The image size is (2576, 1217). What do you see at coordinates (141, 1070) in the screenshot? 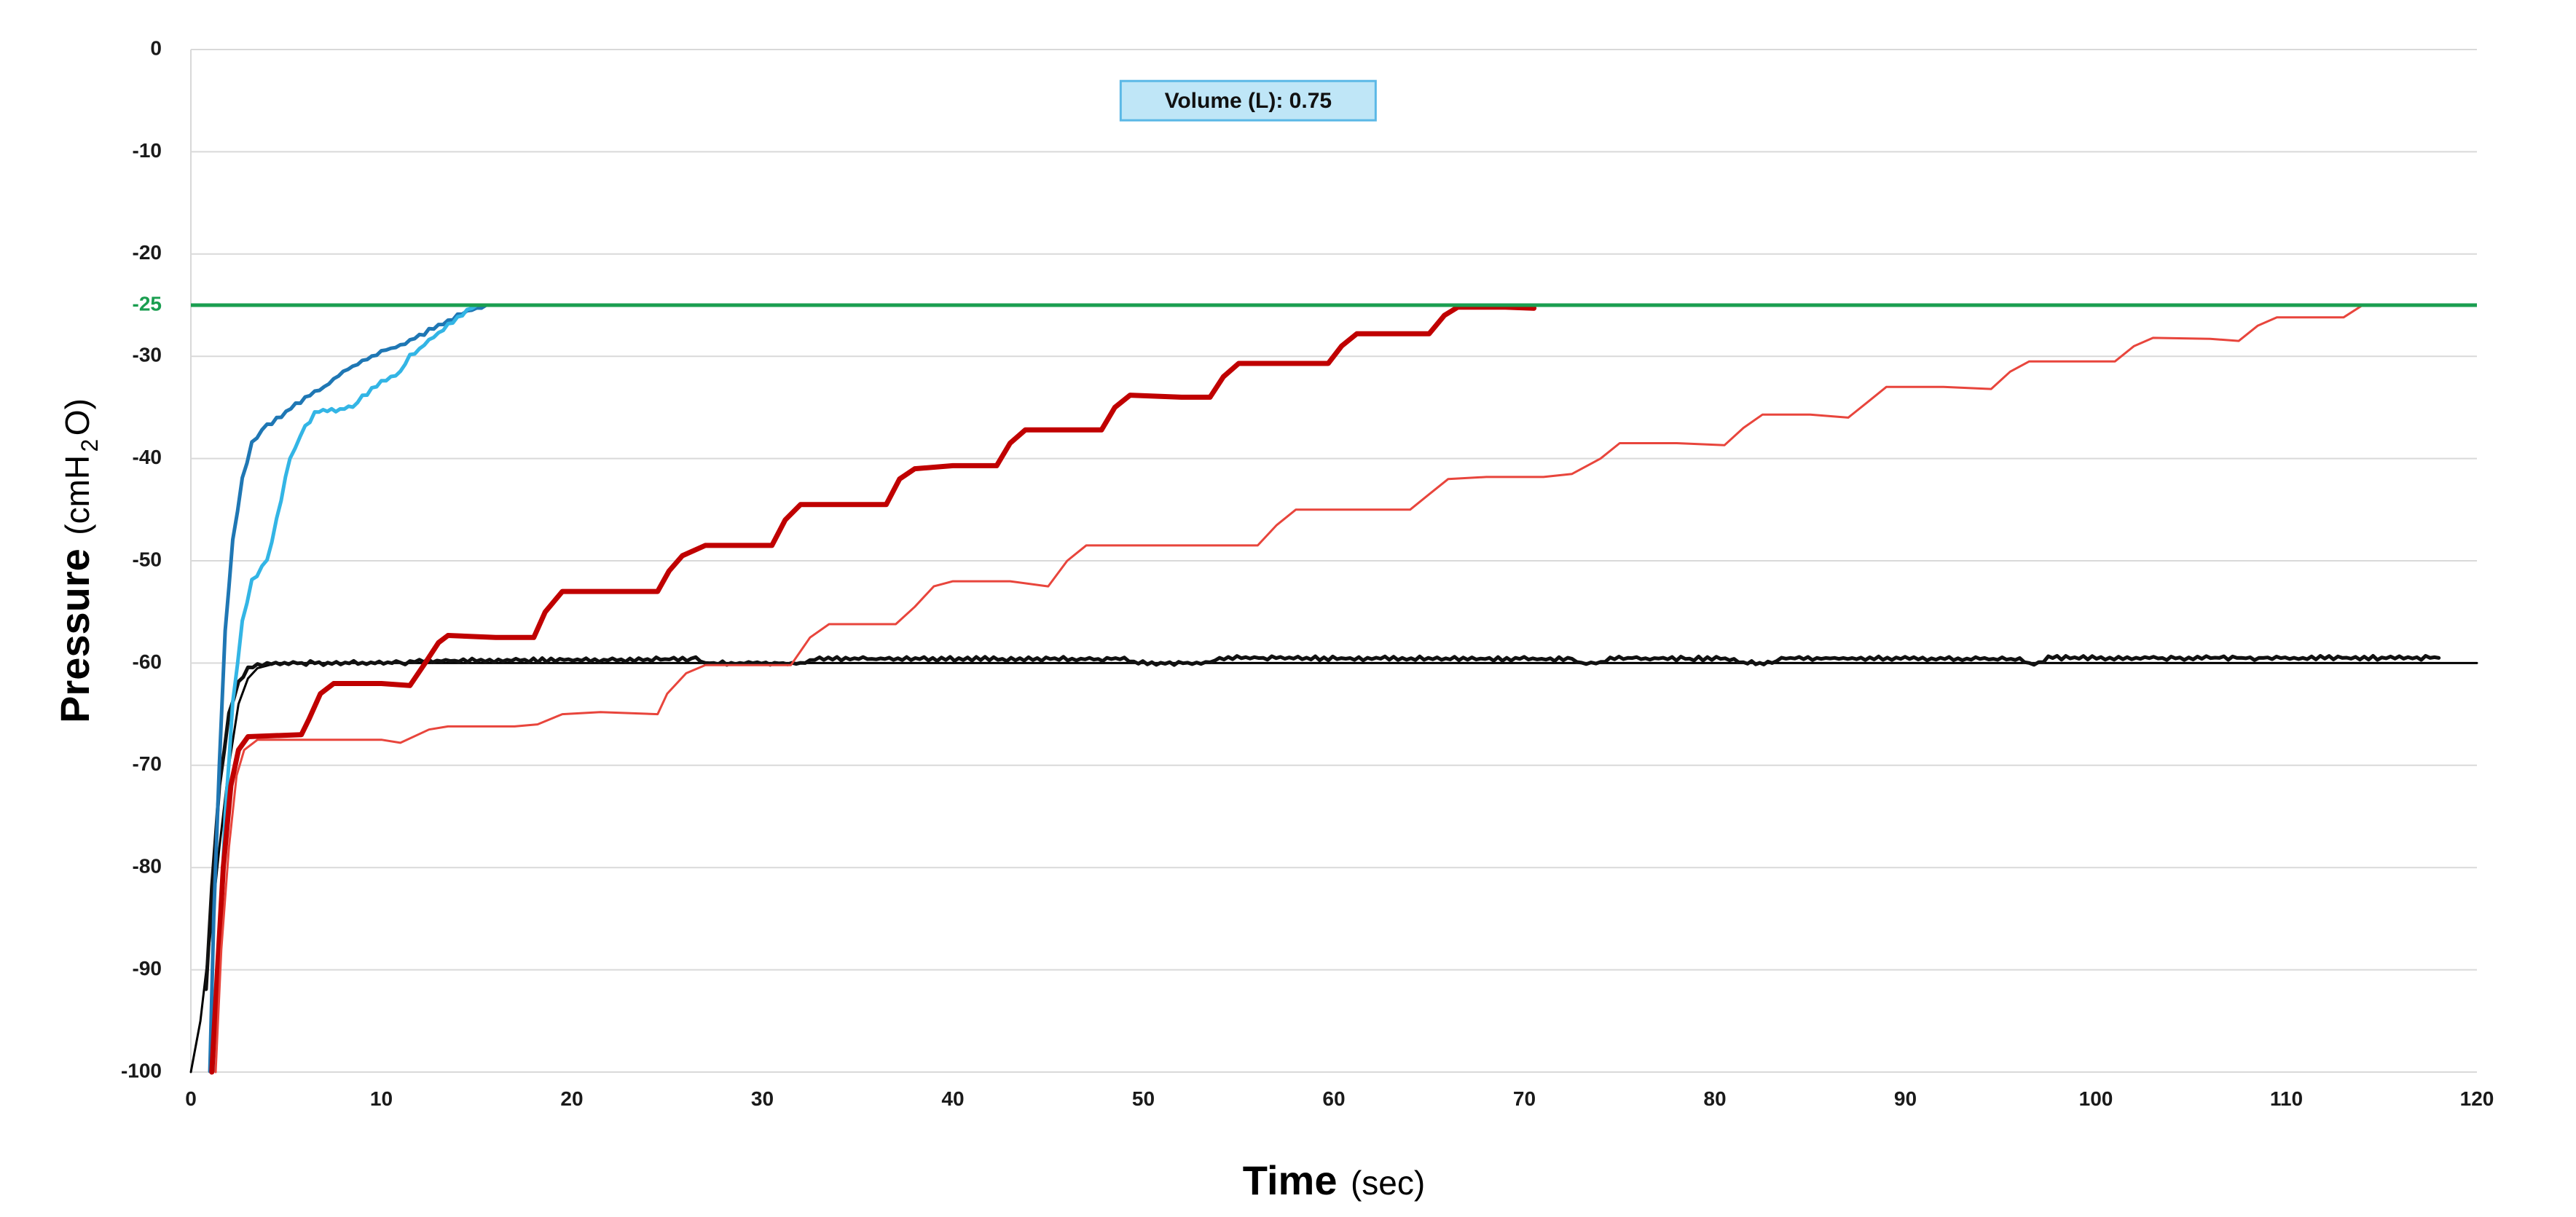
I see `y-tick-label: -100` at bounding box center [141, 1070].